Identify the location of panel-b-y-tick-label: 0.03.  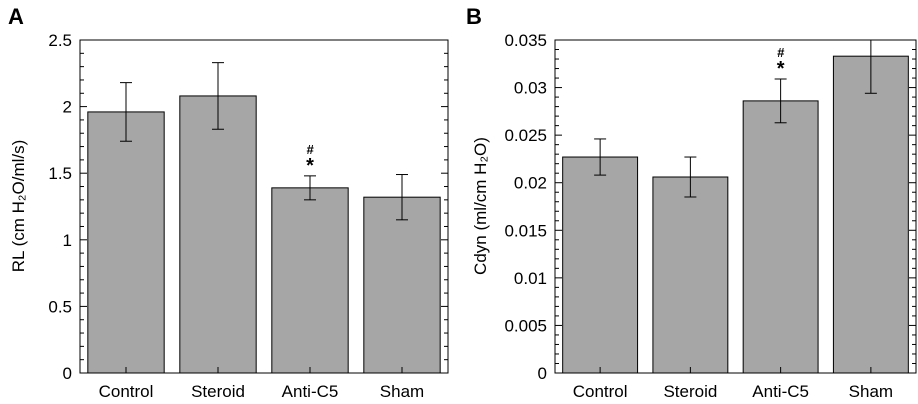
(530, 88).